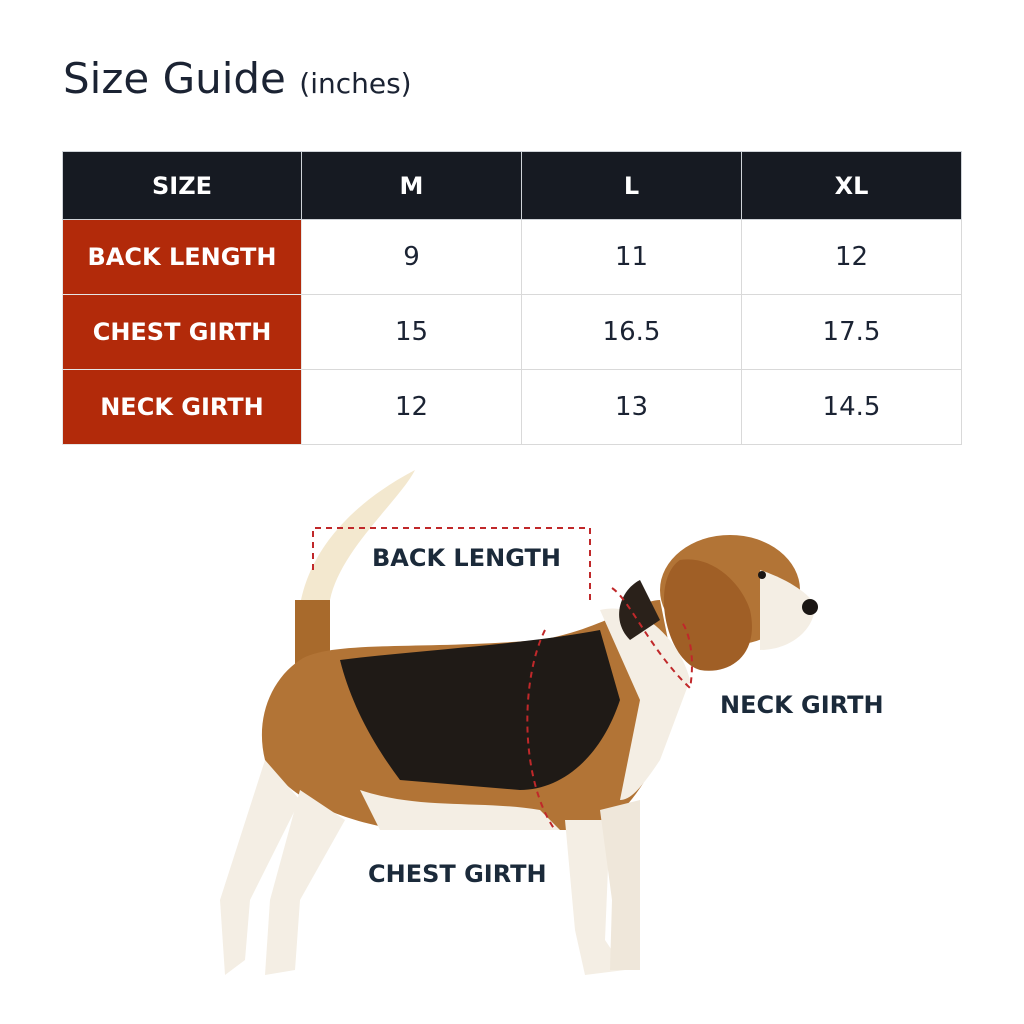 The width and height of the screenshot is (1024, 1024). Describe the element at coordinates (182, 185) in the screenshot. I see `header-size: SIZE` at that location.